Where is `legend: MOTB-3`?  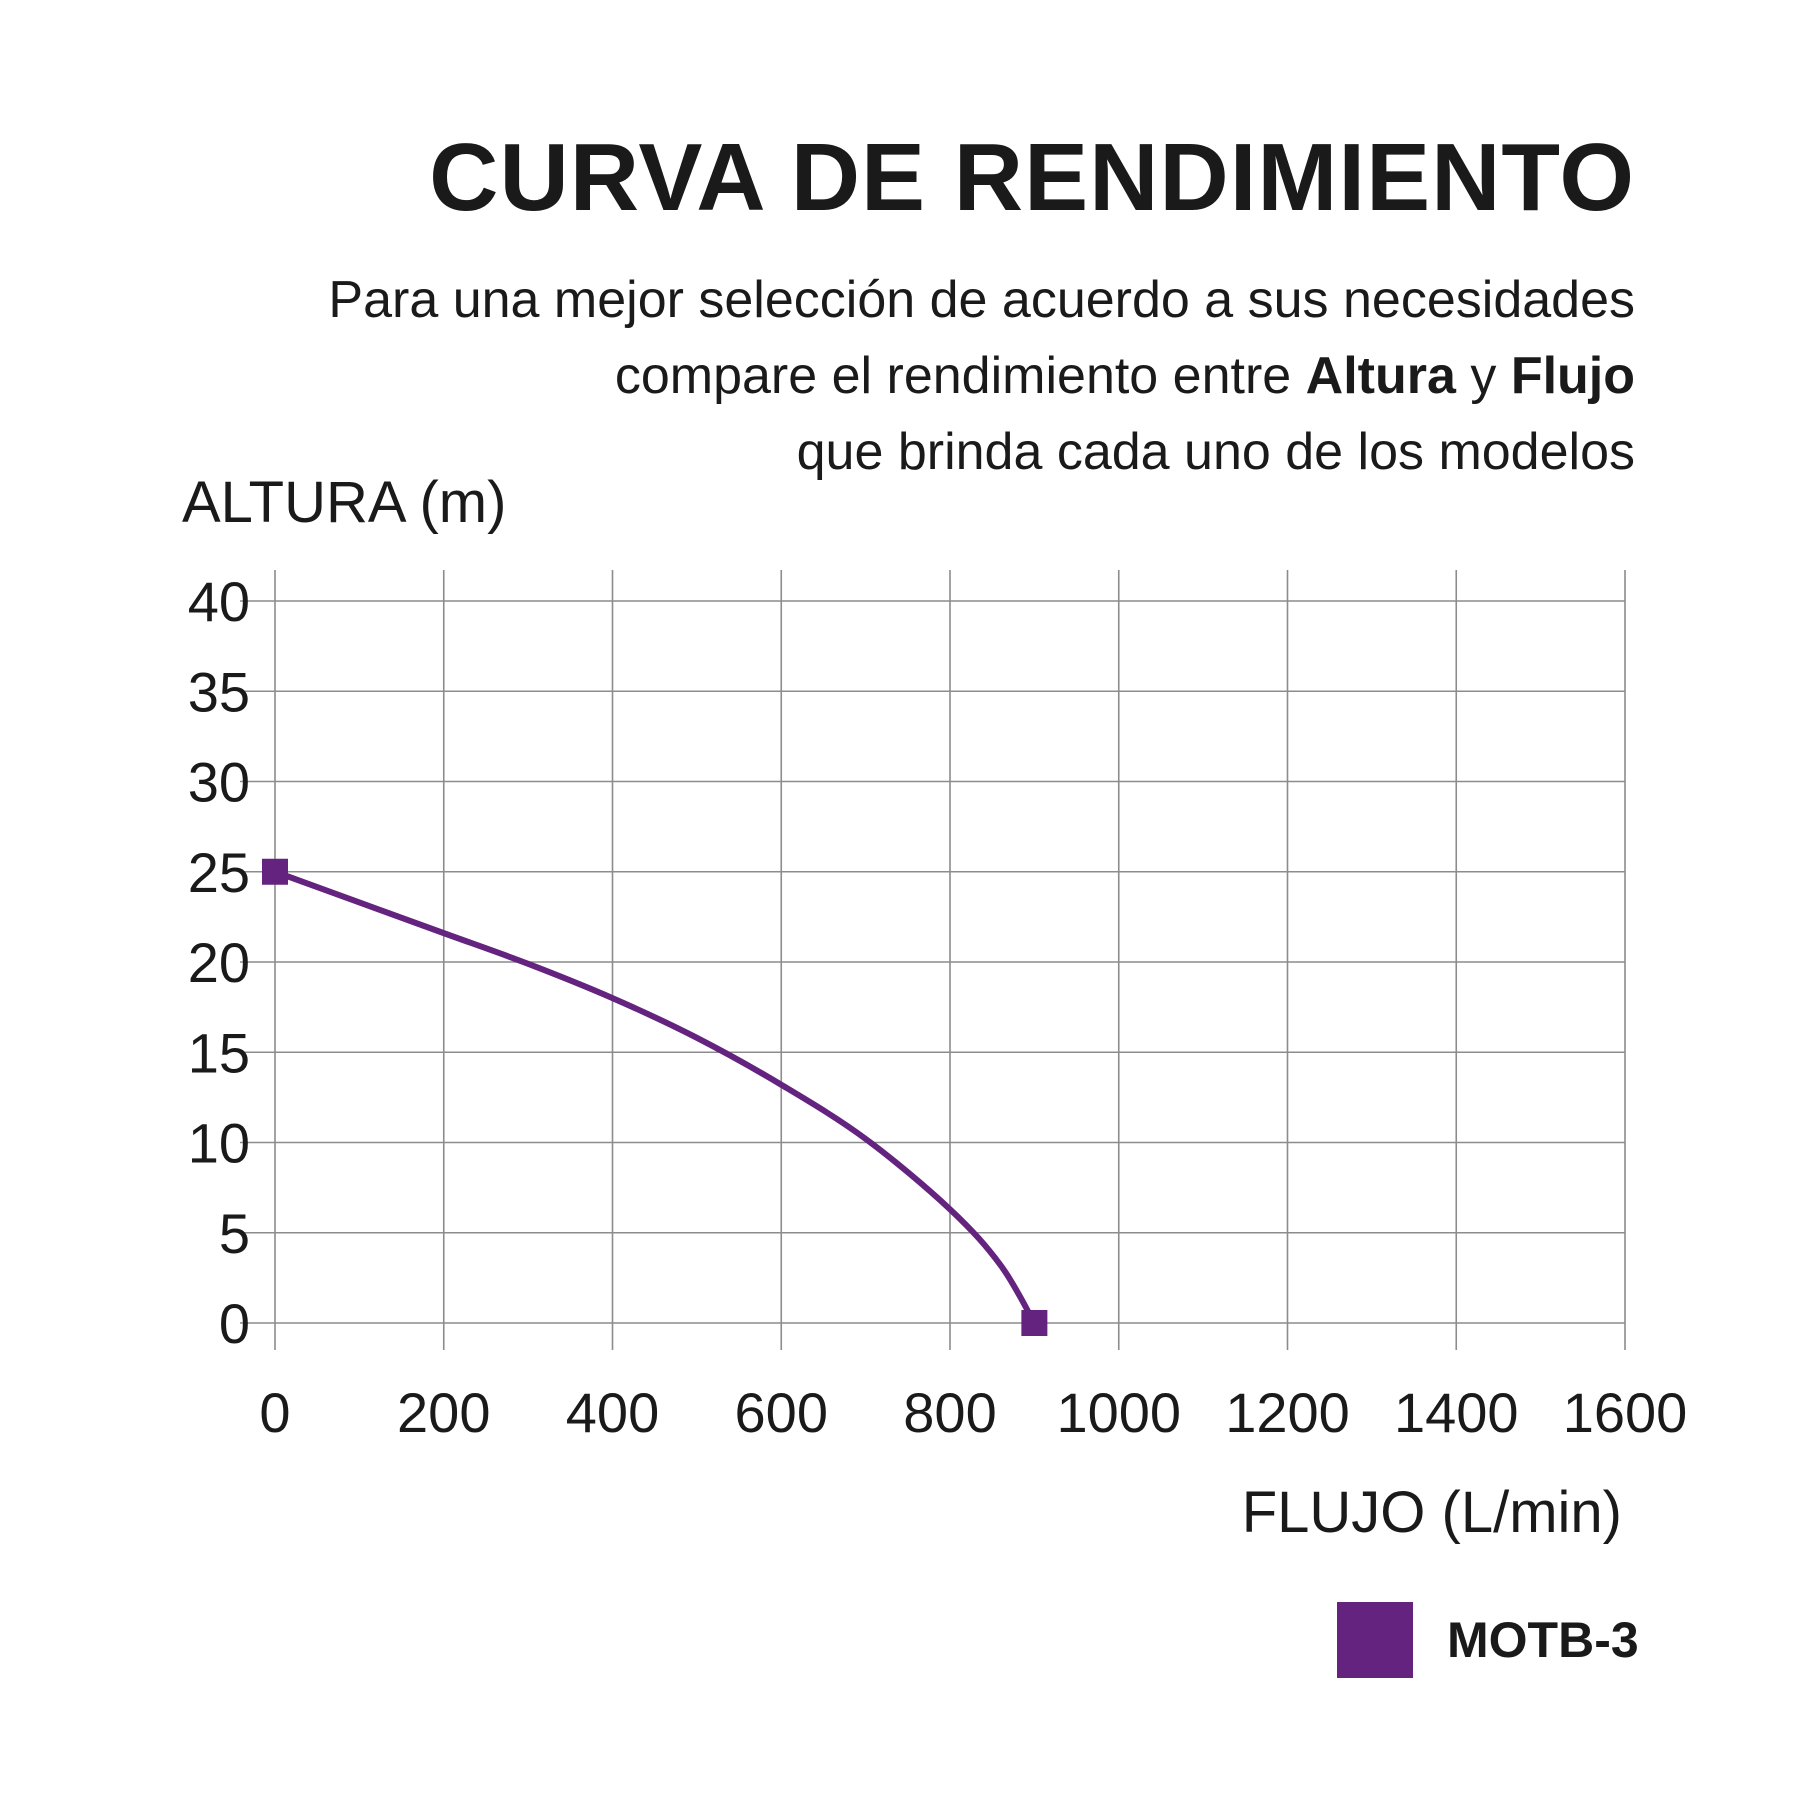
legend: MOTB-3 is located at coordinates (1488, 1640).